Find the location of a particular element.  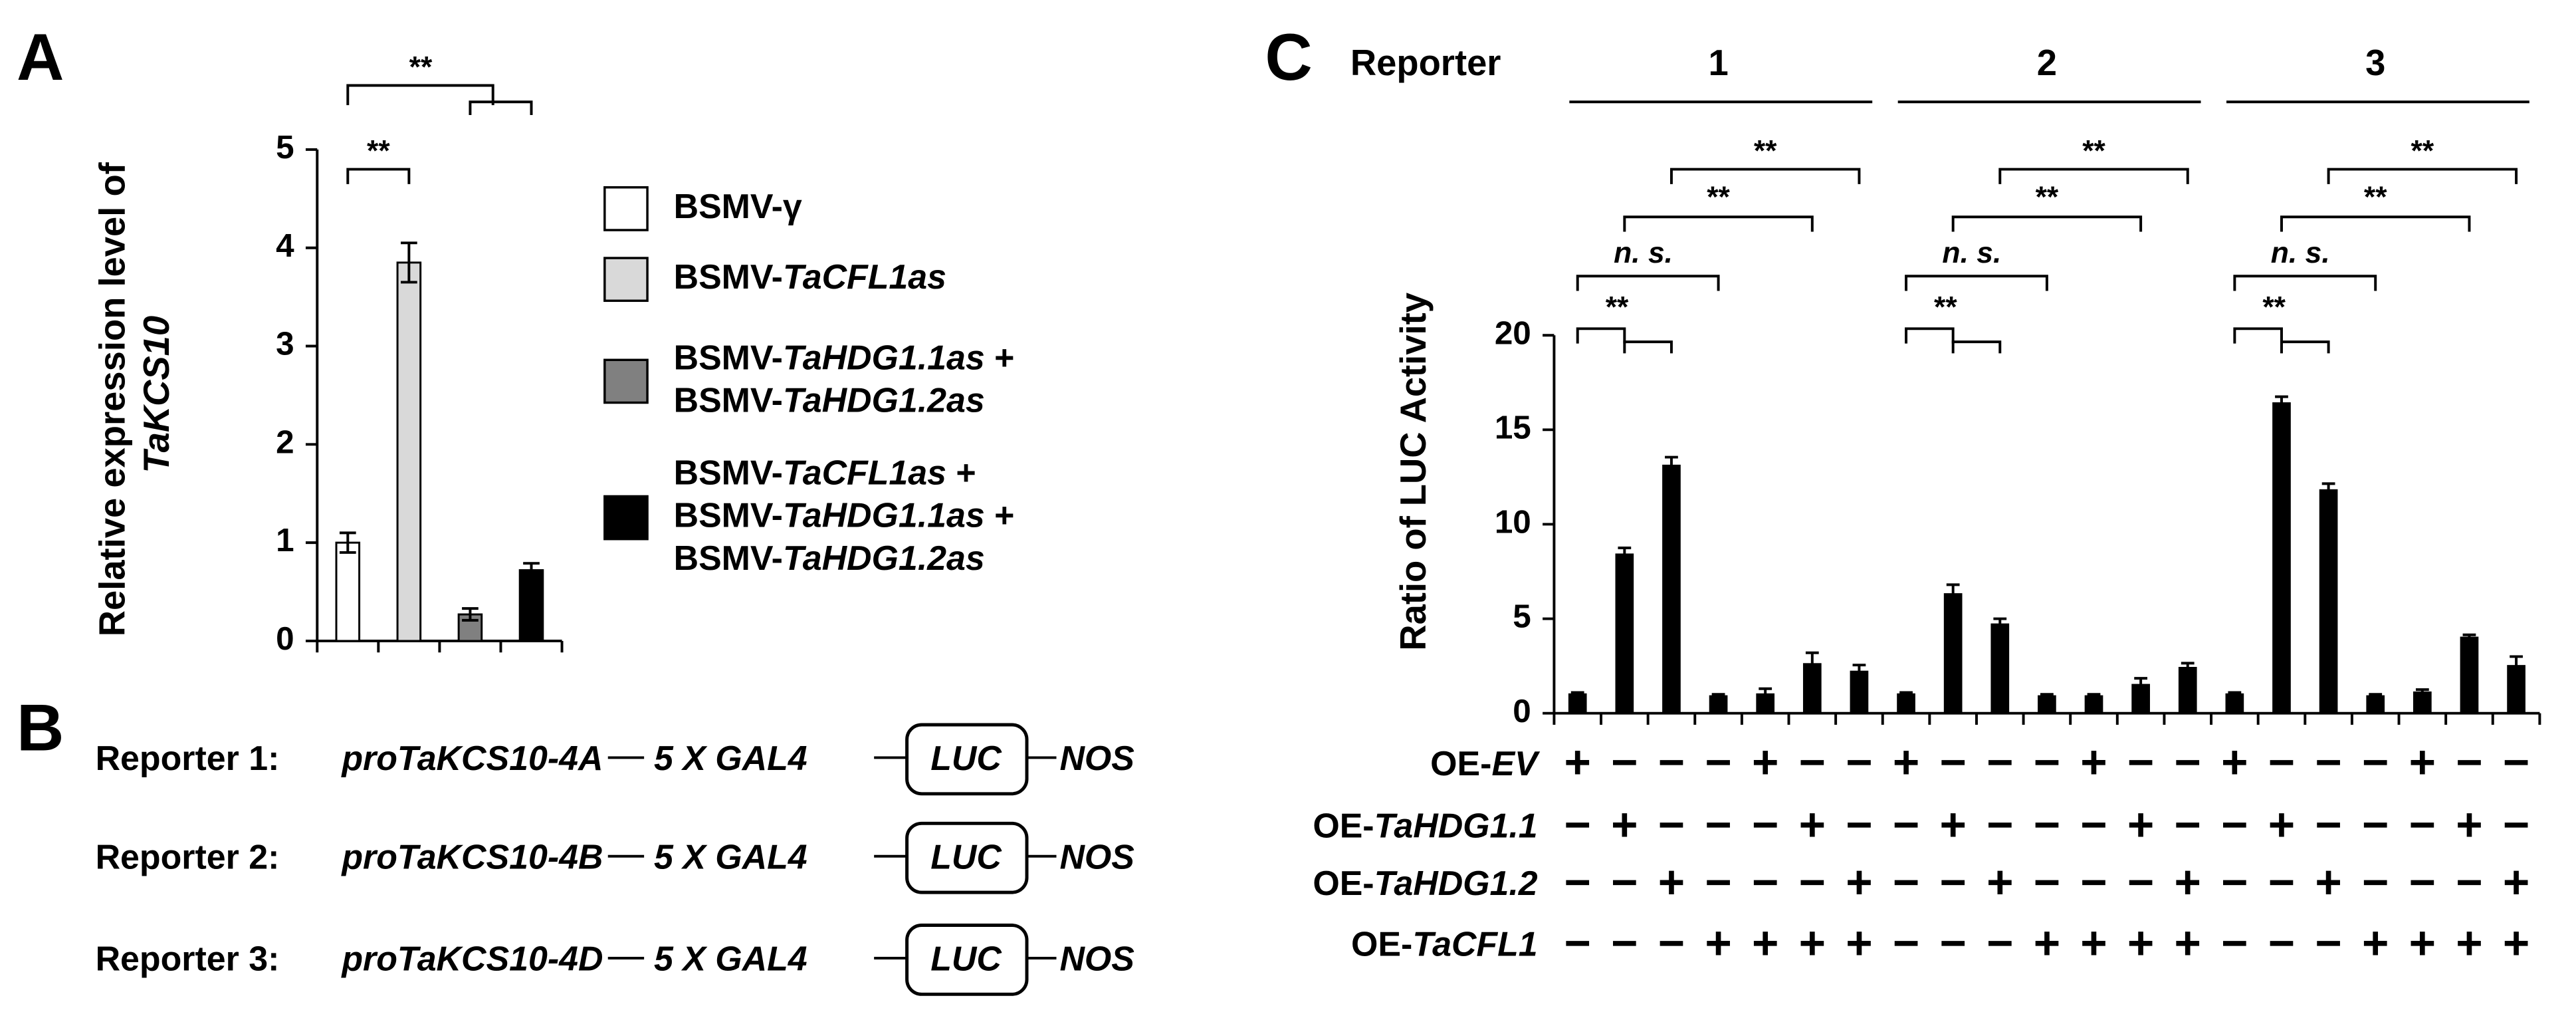

significance-label: n. s. is located at coordinates (1643, 253).